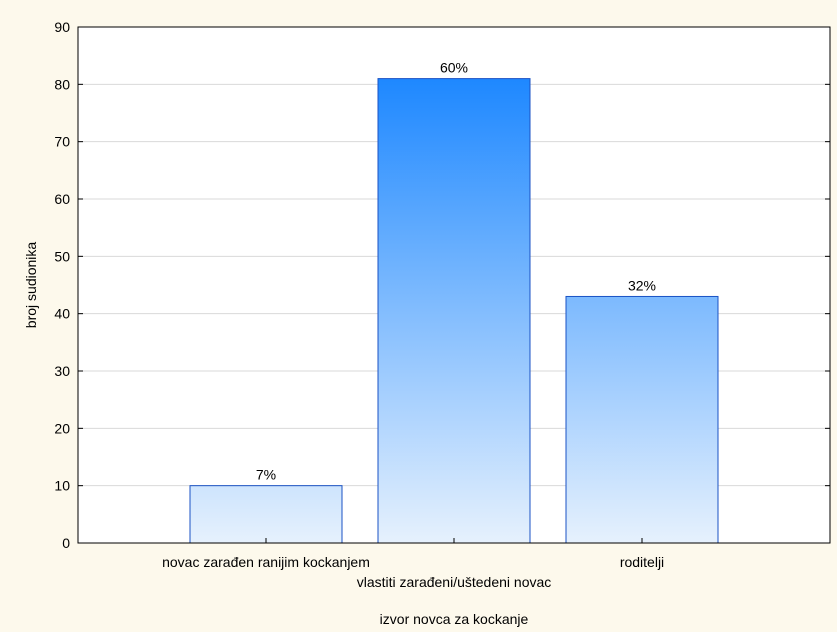 The height and width of the screenshot is (632, 837). Describe the element at coordinates (266, 562) in the screenshot. I see `x-tick-label: novac zarađen ranijim kockanjem` at that location.